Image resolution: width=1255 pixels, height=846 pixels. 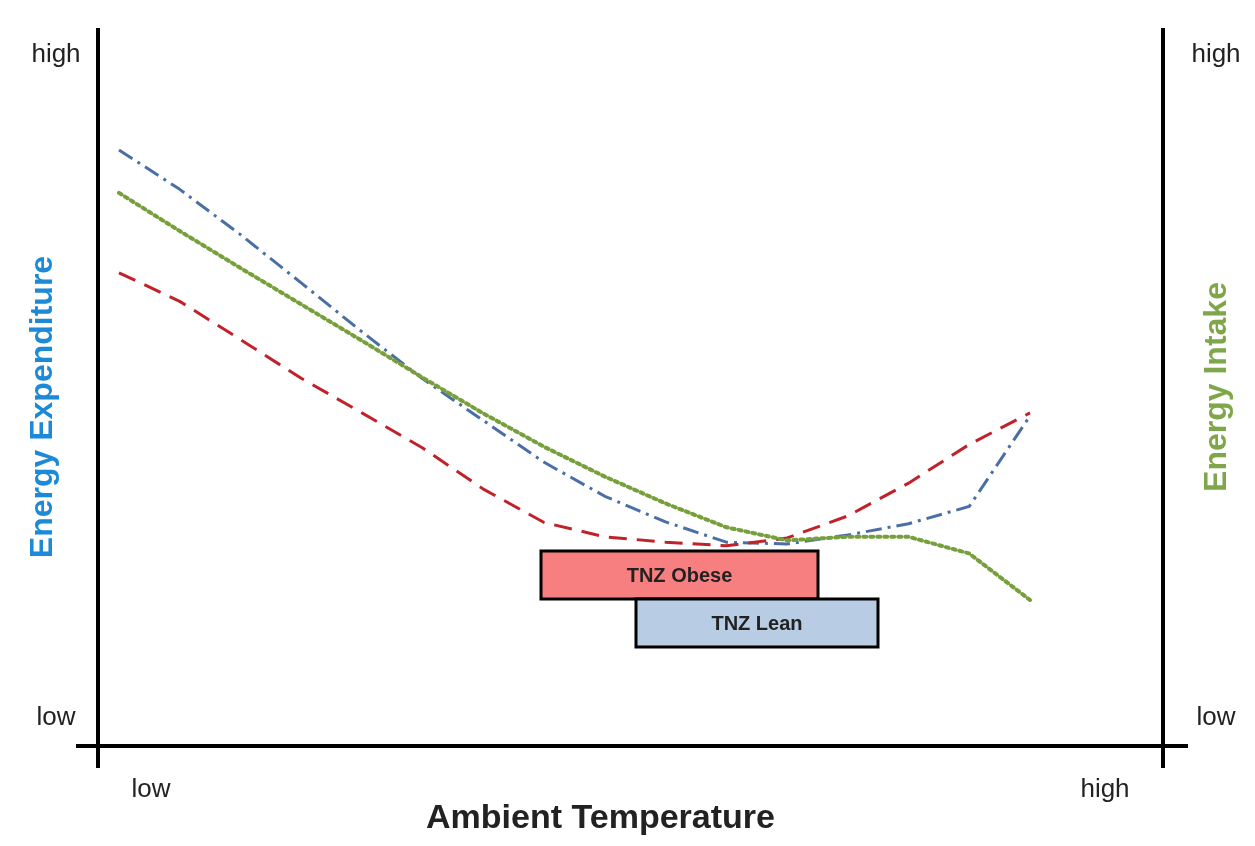 What do you see at coordinates (41, 407) in the screenshot?
I see `y-axis-title: Energy Expenditure` at bounding box center [41, 407].